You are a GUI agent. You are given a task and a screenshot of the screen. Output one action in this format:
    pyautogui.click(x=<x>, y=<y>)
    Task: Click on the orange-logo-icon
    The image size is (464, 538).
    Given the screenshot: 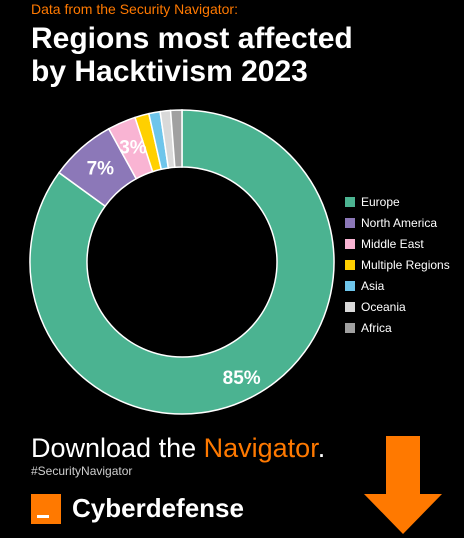 What is the action you would take?
    pyautogui.click(x=46, y=508)
    